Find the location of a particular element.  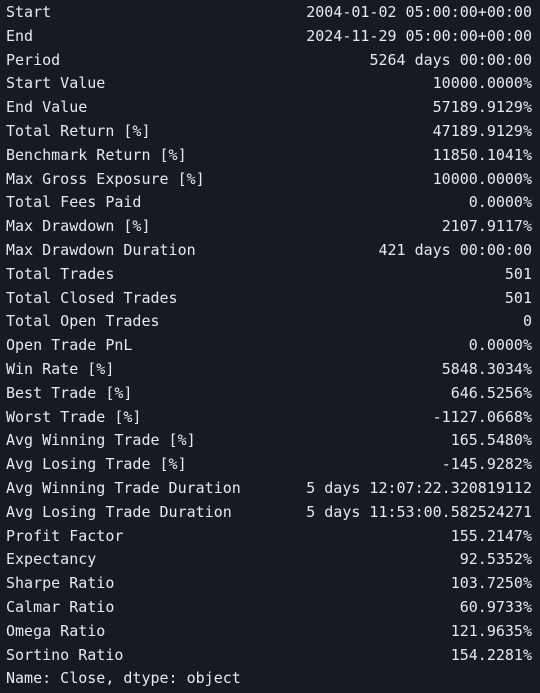

stat-row: Calmar Ratio 60.9733% is located at coordinates (270, 608).